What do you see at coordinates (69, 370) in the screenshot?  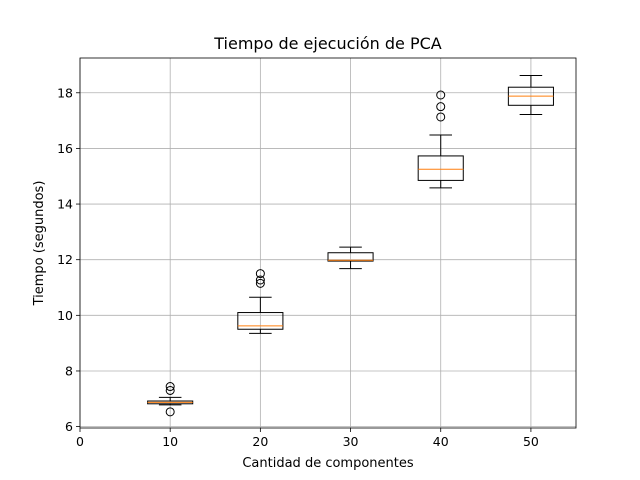 I see `y-tick-label: 8` at bounding box center [69, 370].